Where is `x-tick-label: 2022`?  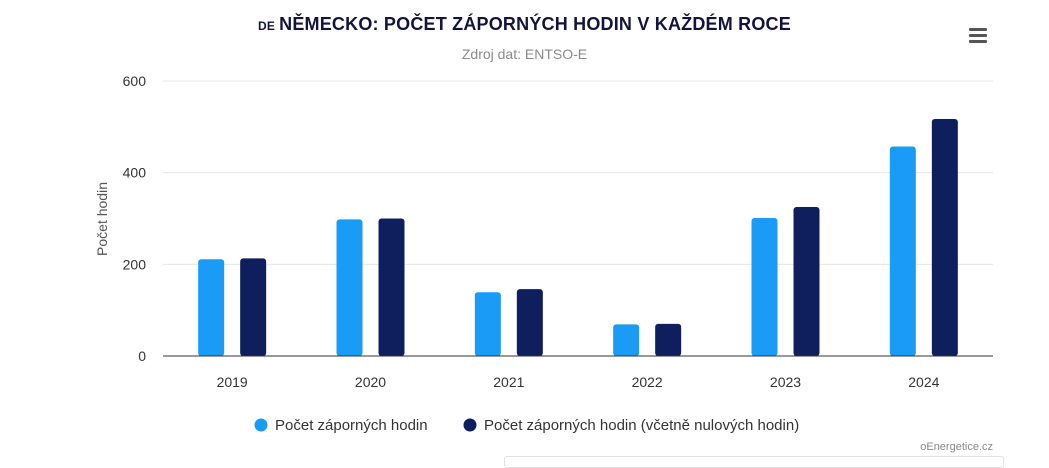
x-tick-label: 2022 is located at coordinates (647, 382).